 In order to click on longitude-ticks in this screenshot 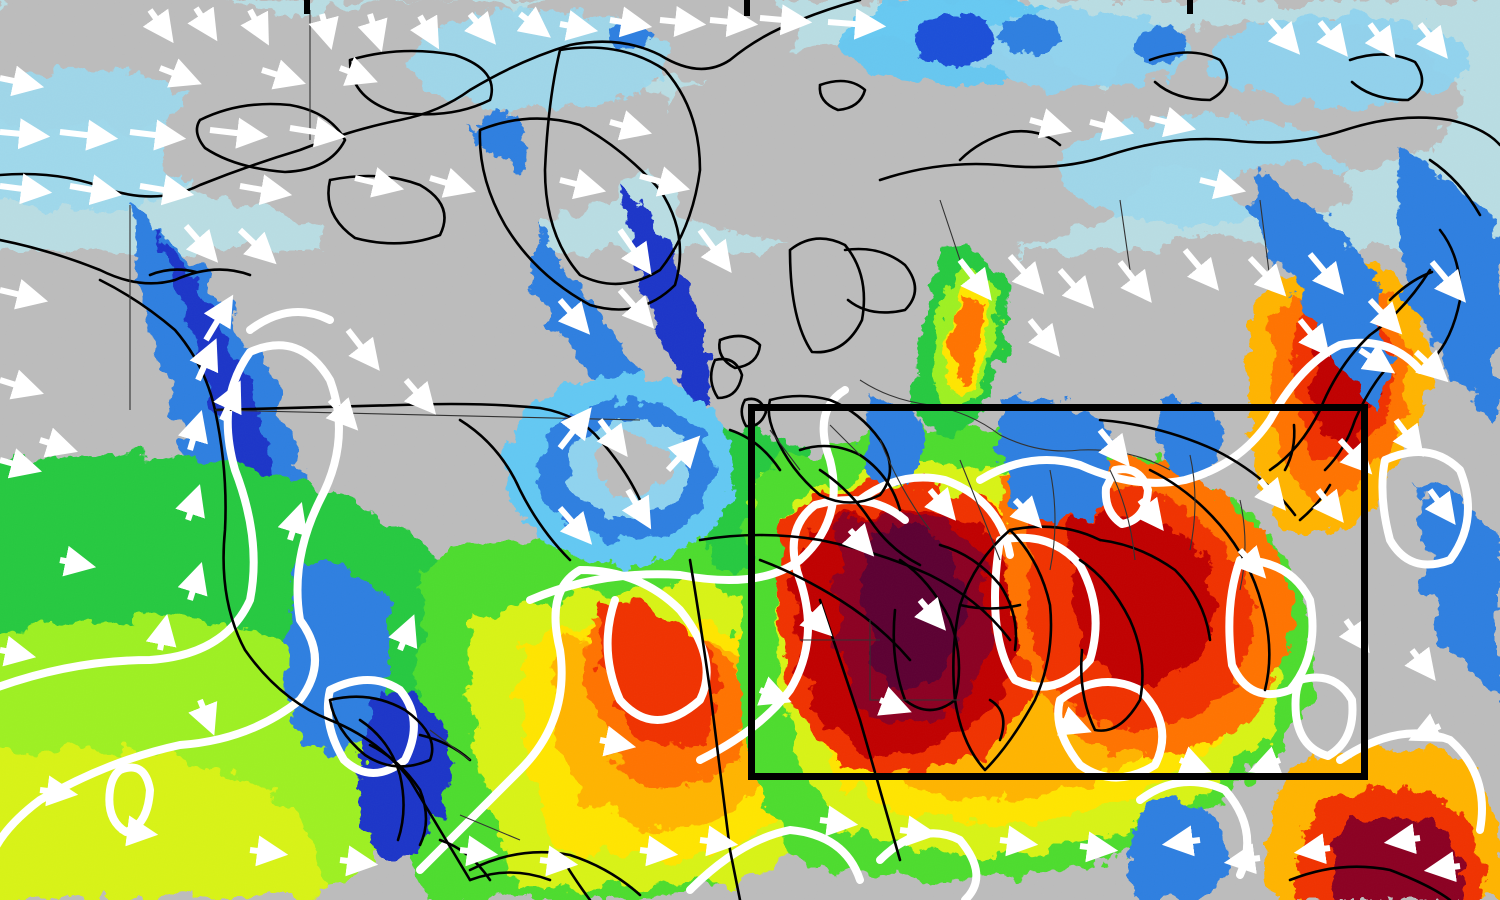, I will do `click(748, 8)`.